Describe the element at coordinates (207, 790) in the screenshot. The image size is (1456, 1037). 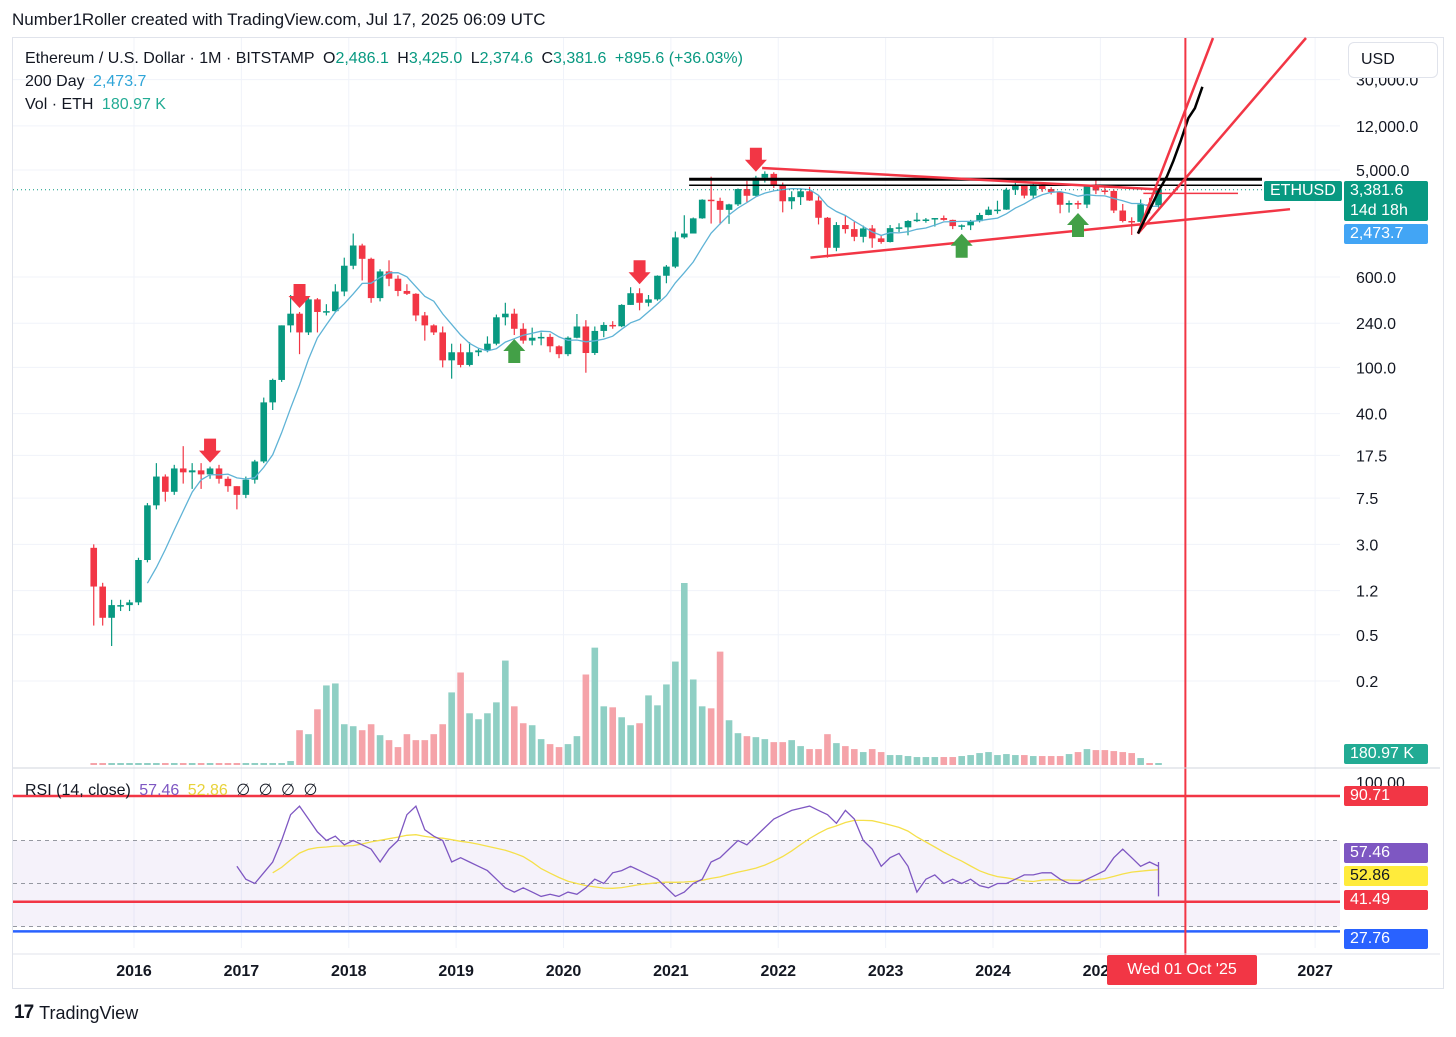
I see `rsi-ma-value: 52.86` at that location.